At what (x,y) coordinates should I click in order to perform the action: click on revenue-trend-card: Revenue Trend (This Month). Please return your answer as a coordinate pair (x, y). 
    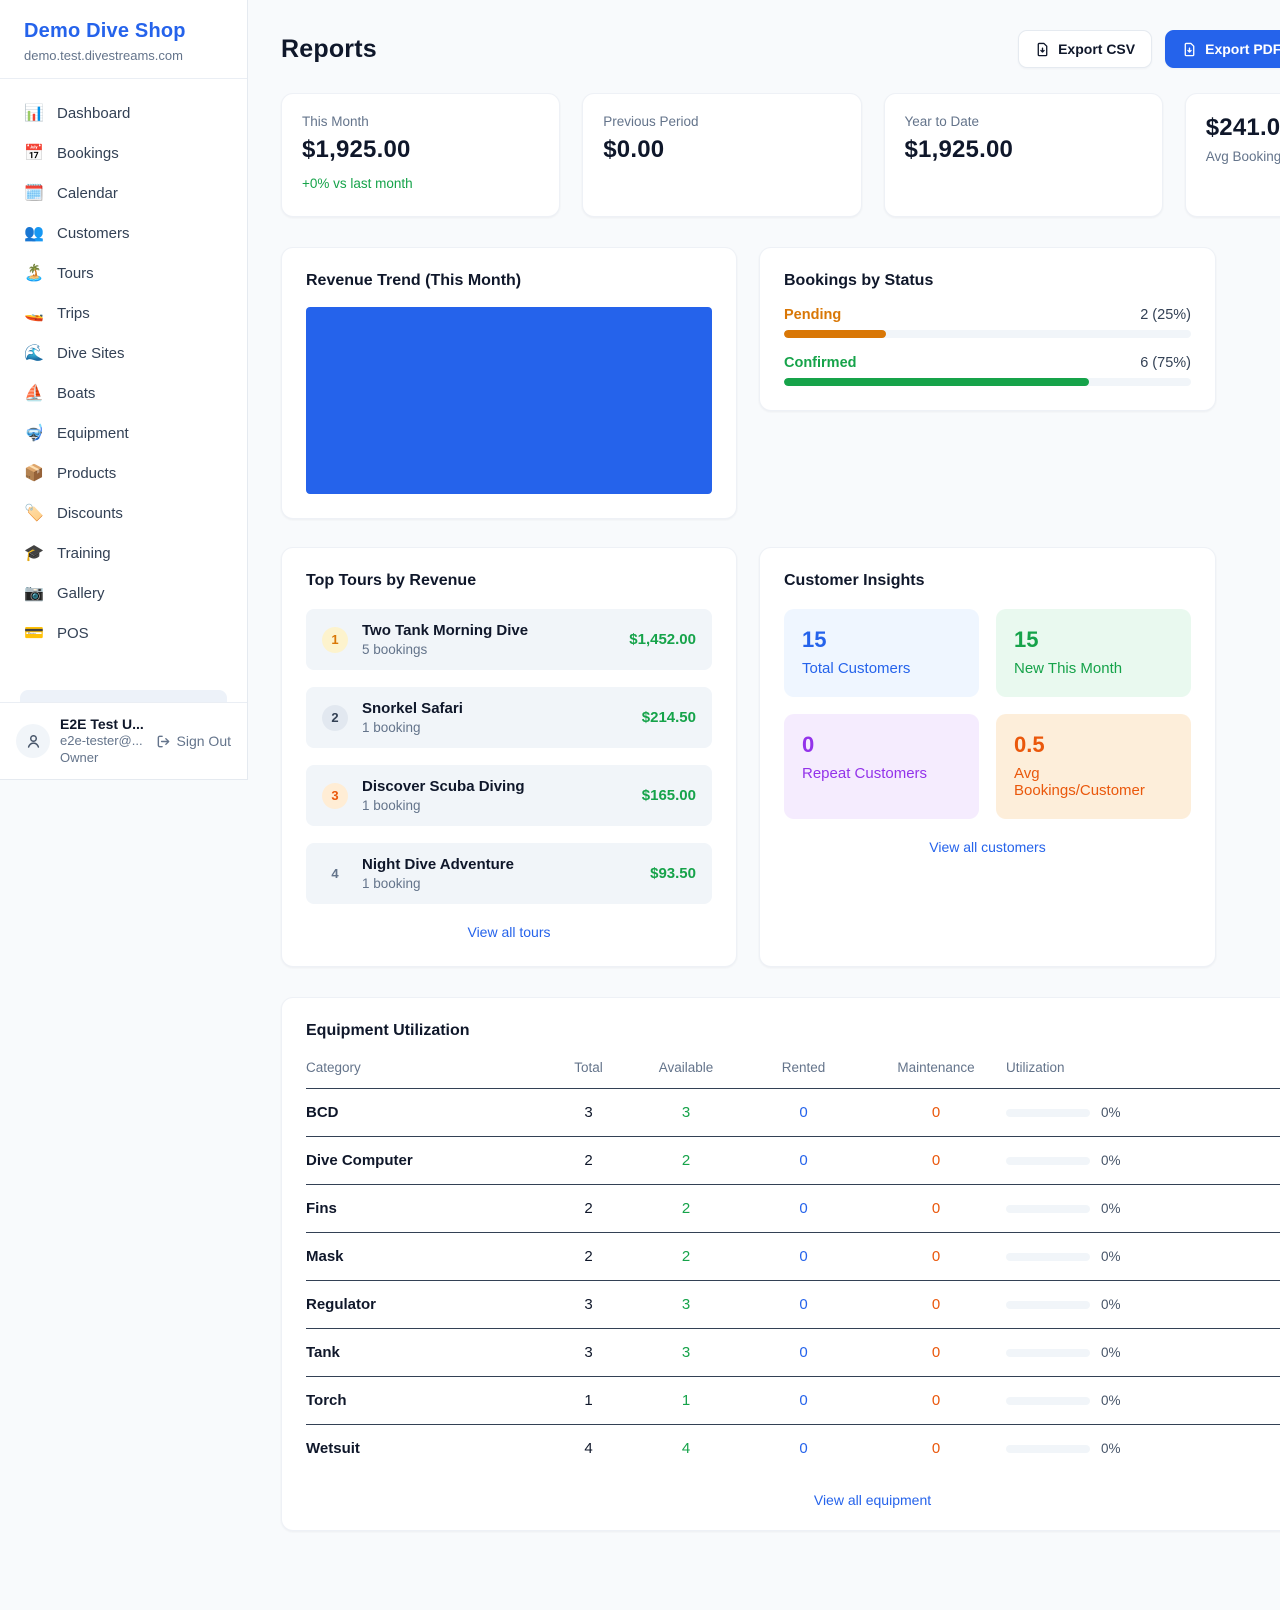
    Looking at the image, I should click on (509, 383).